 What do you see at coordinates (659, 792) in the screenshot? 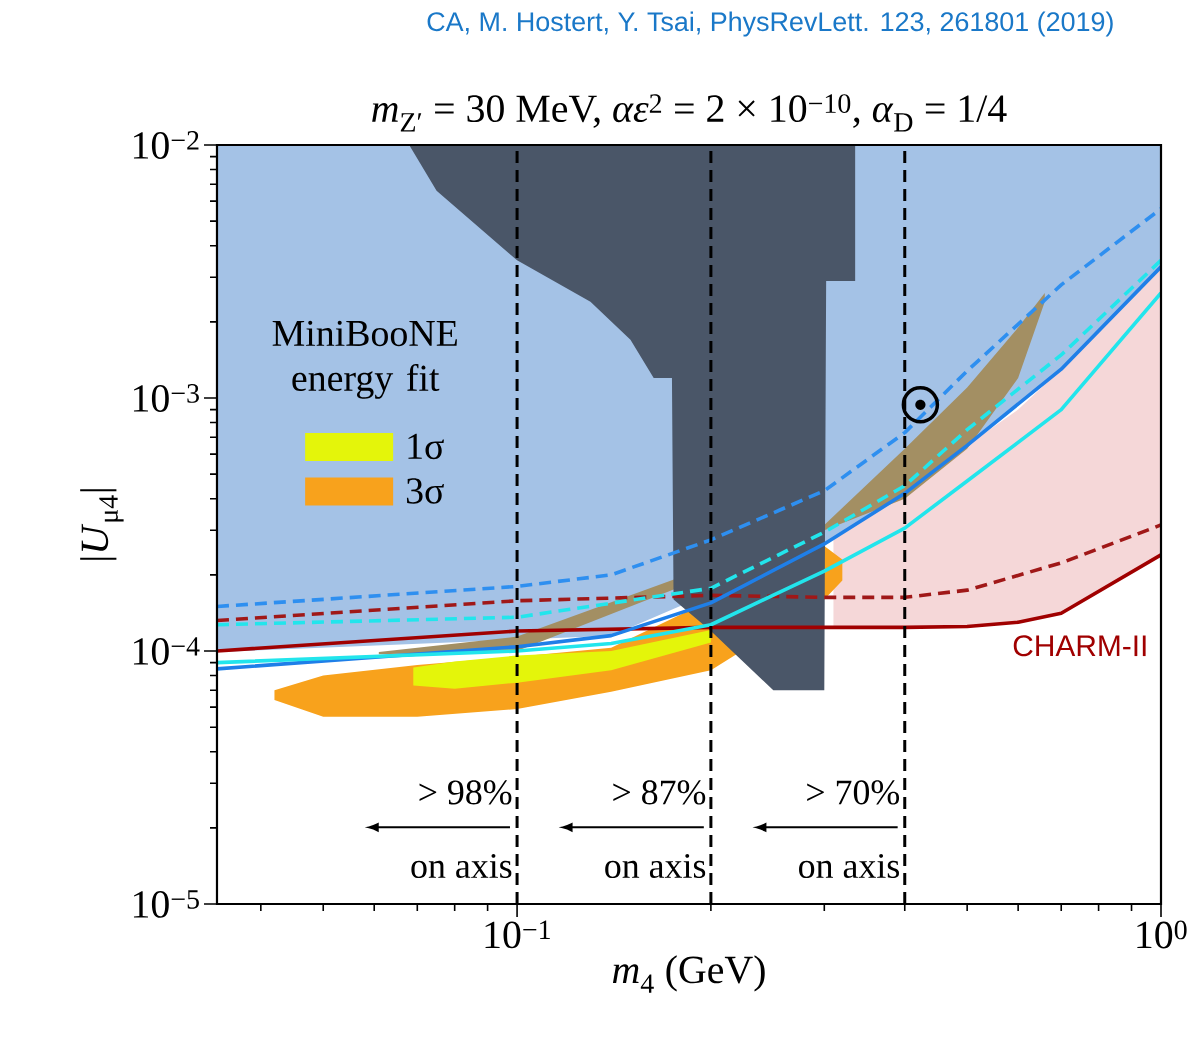
I see `annotation: > 87%` at bounding box center [659, 792].